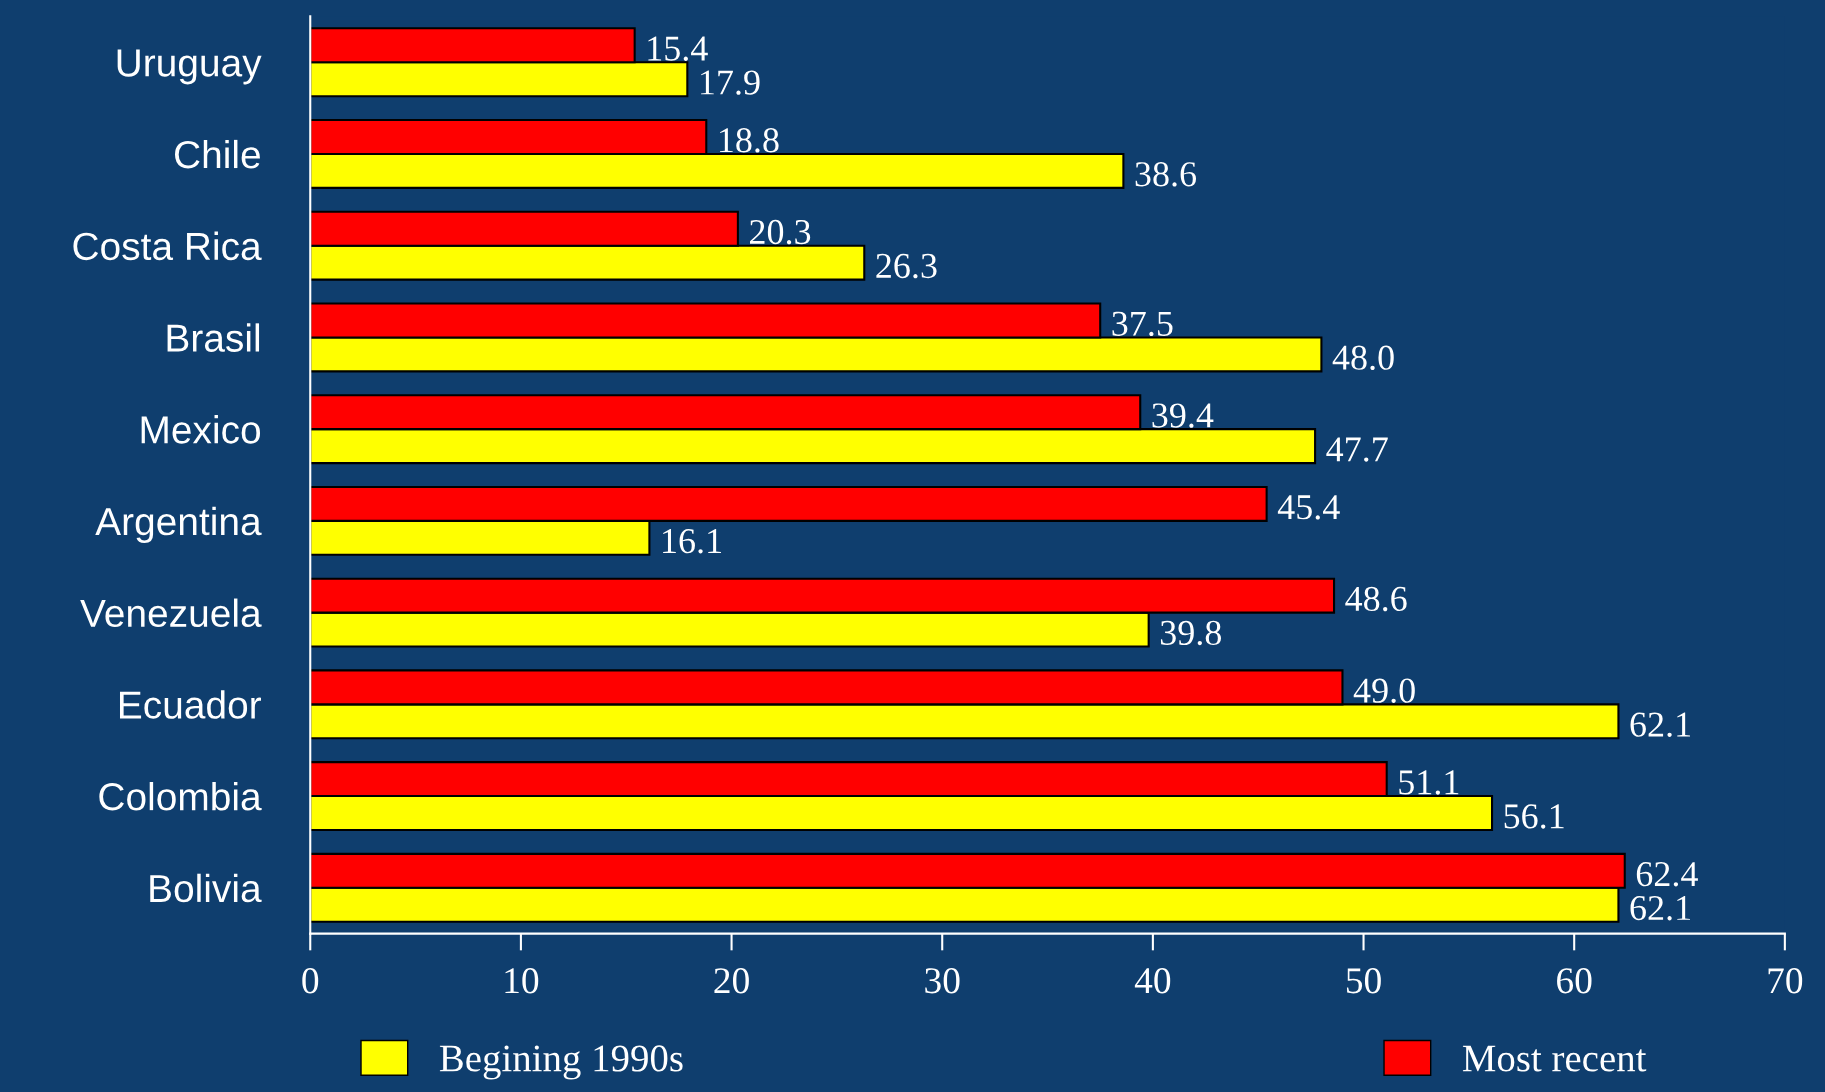  What do you see at coordinates (731, 981) in the screenshot?
I see `x-tick-label: 20` at bounding box center [731, 981].